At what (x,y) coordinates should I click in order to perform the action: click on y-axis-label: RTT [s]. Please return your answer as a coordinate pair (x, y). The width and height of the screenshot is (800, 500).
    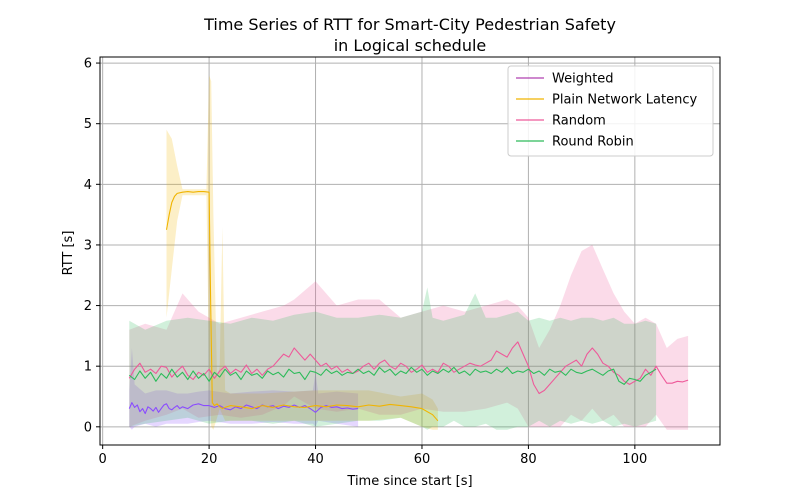
    Looking at the image, I should click on (68, 253).